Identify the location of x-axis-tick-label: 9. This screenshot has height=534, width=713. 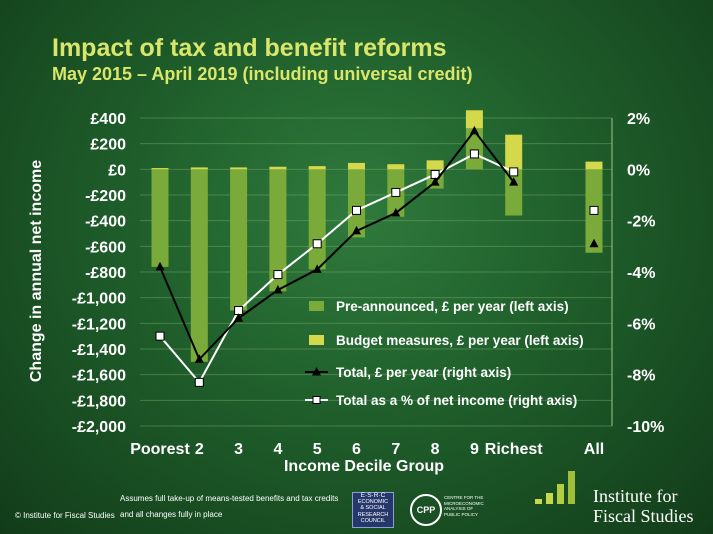
(474, 449).